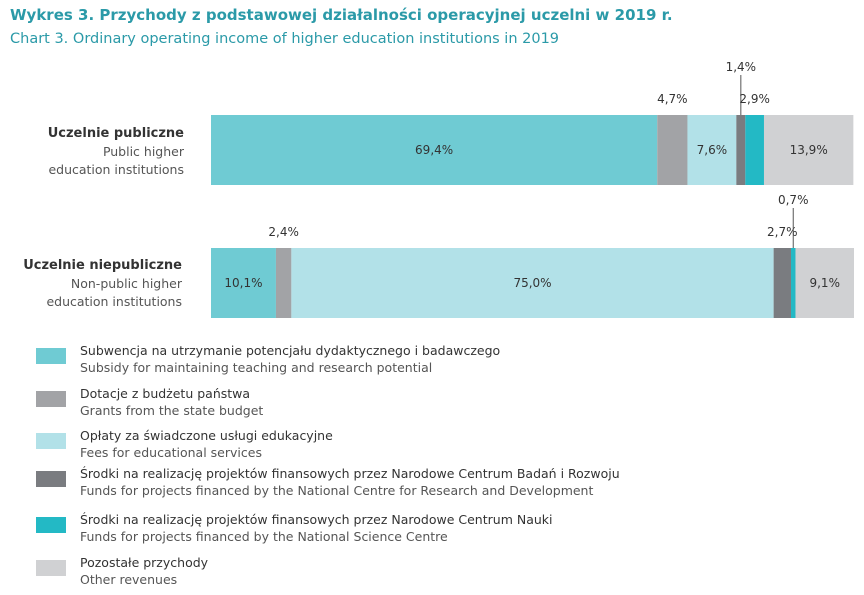  I want to click on data-label: 0,7%, so click(793, 200).